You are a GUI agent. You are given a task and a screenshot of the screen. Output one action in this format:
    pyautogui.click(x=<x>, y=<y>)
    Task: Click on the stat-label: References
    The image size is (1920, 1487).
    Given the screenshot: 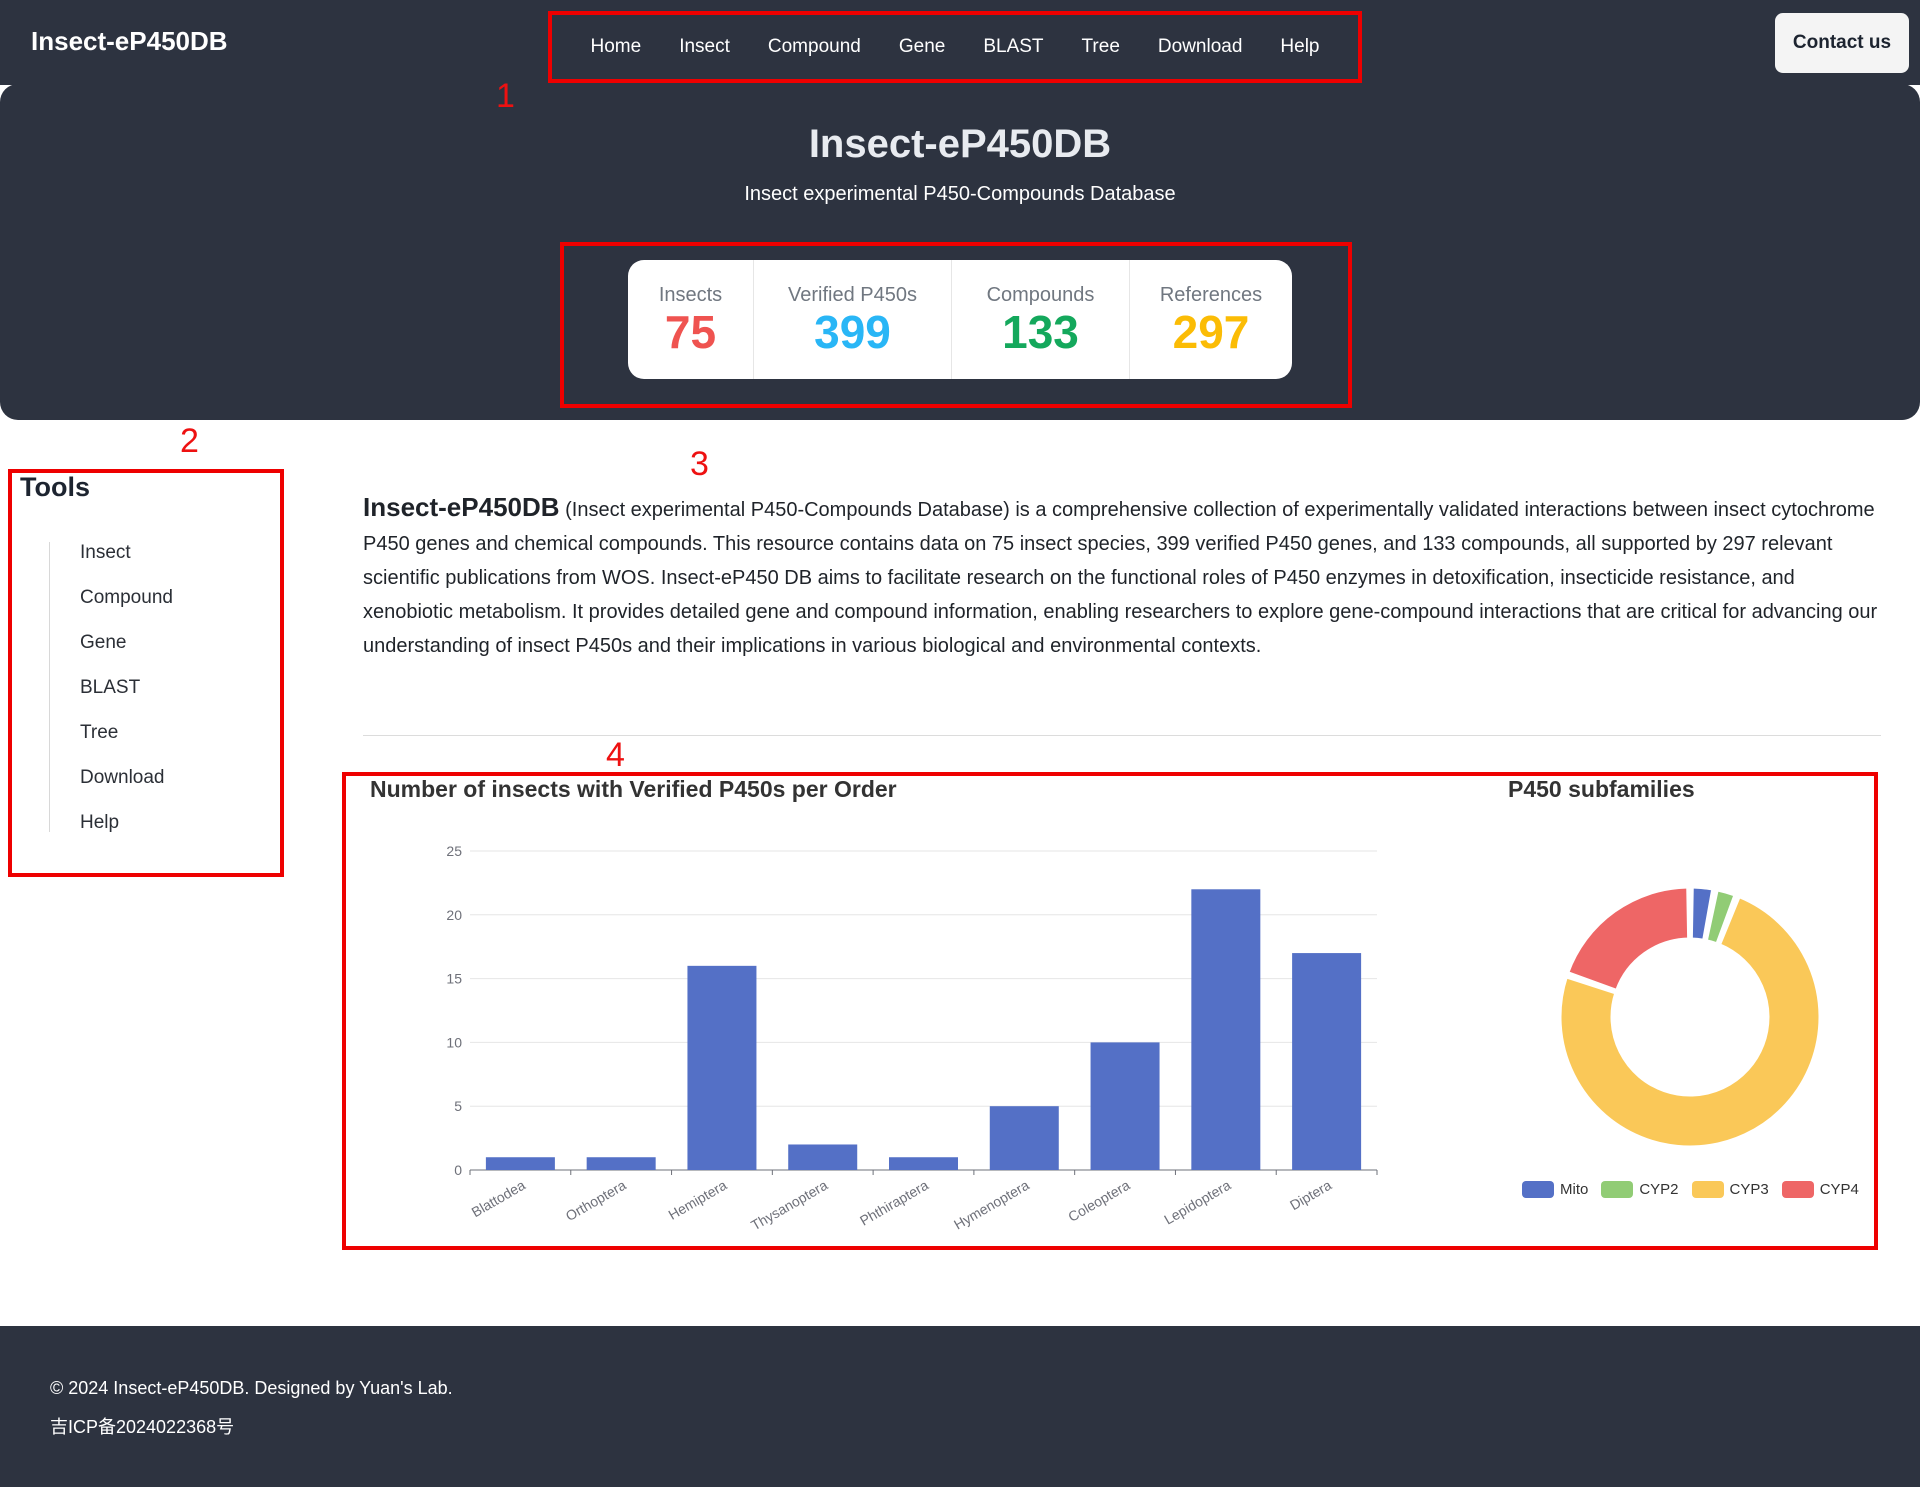 What is the action you would take?
    pyautogui.click(x=1211, y=295)
    